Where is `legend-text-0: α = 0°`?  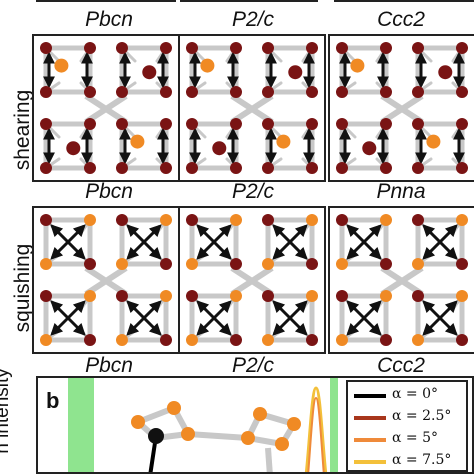 legend-text-0: α = 0° is located at coordinates (415, 394).